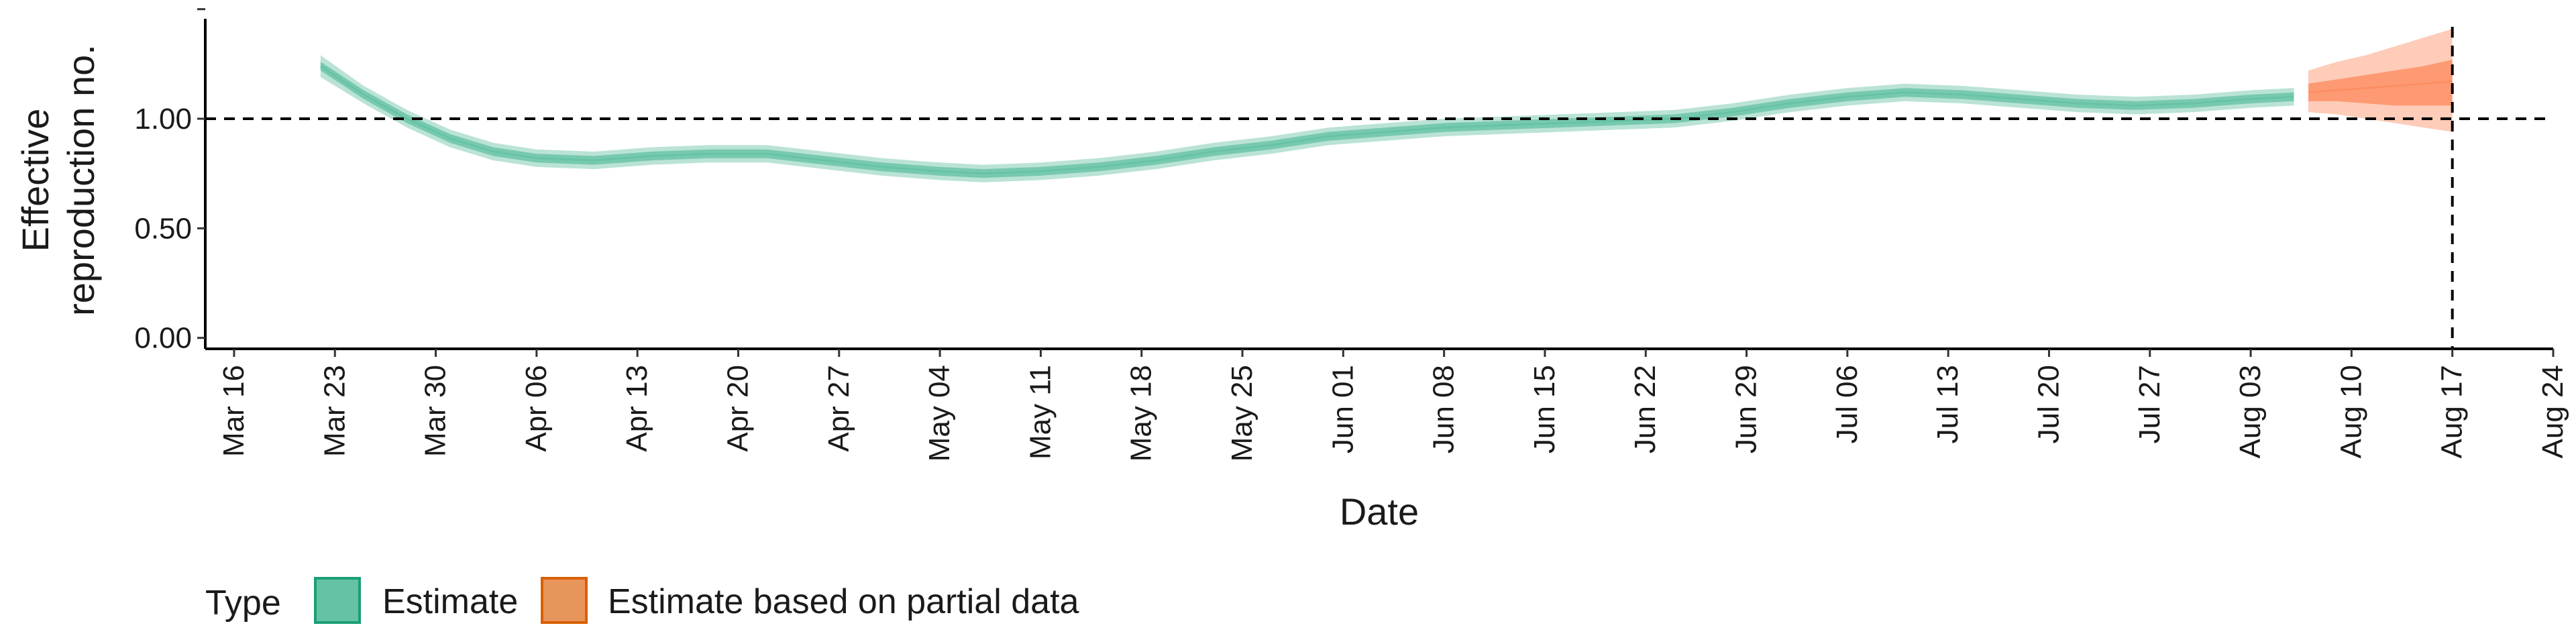 The image size is (2576, 644). Describe the element at coordinates (1746, 409) in the screenshot. I see `x-tick-label: Jun 29` at that location.